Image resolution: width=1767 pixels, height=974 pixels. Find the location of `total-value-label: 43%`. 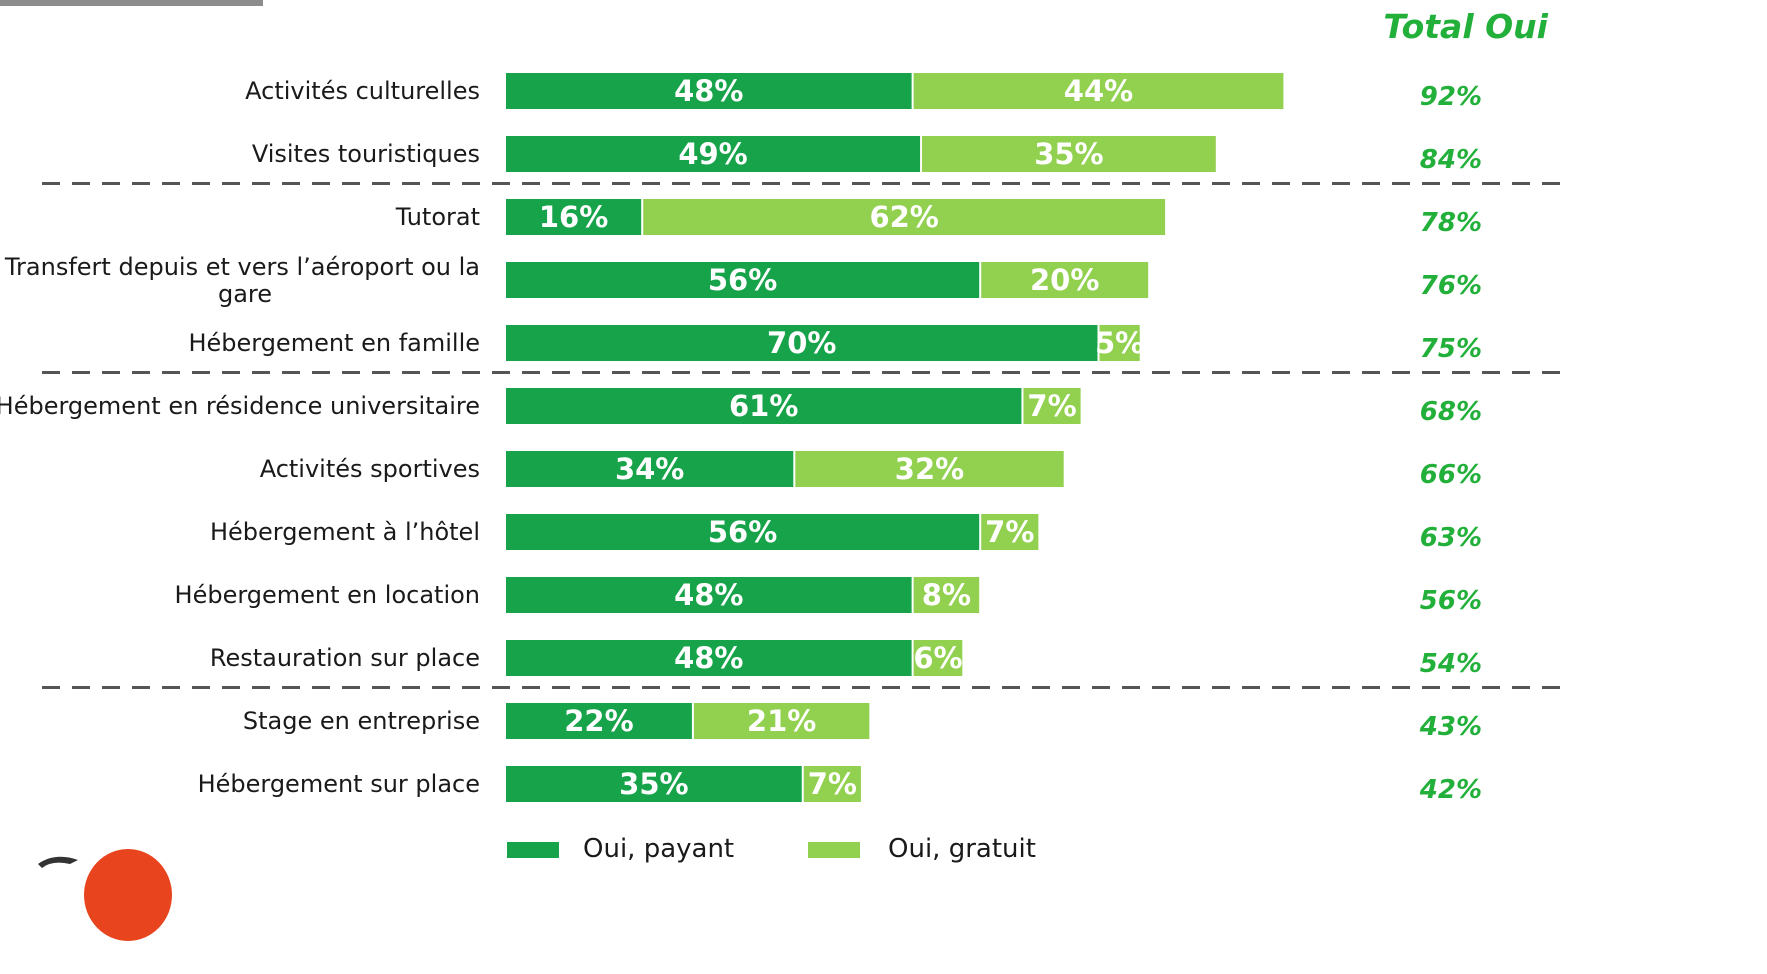

total-value-label: 43% is located at coordinates (1450, 727).